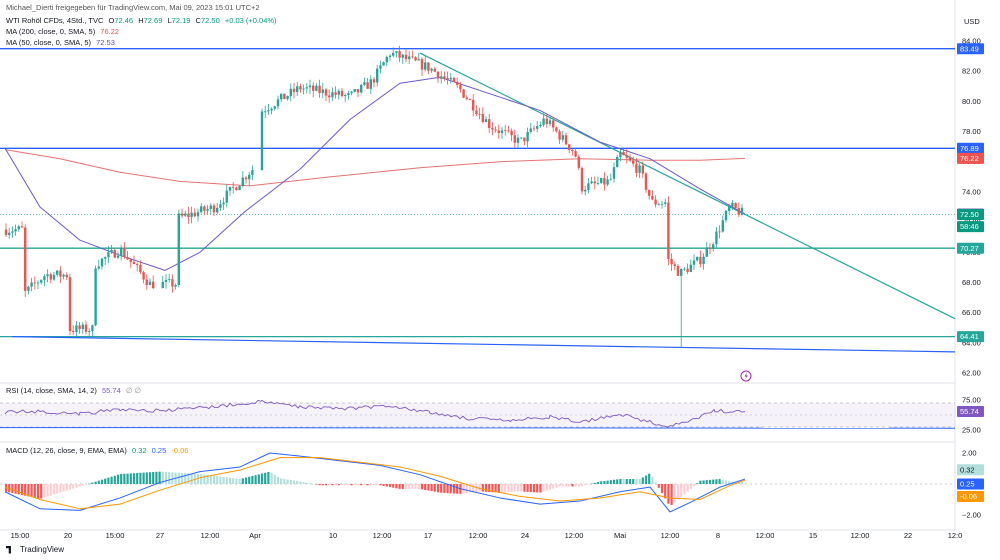 The image size is (1000, 560). I want to click on currency-label: USD, so click(972, 21).